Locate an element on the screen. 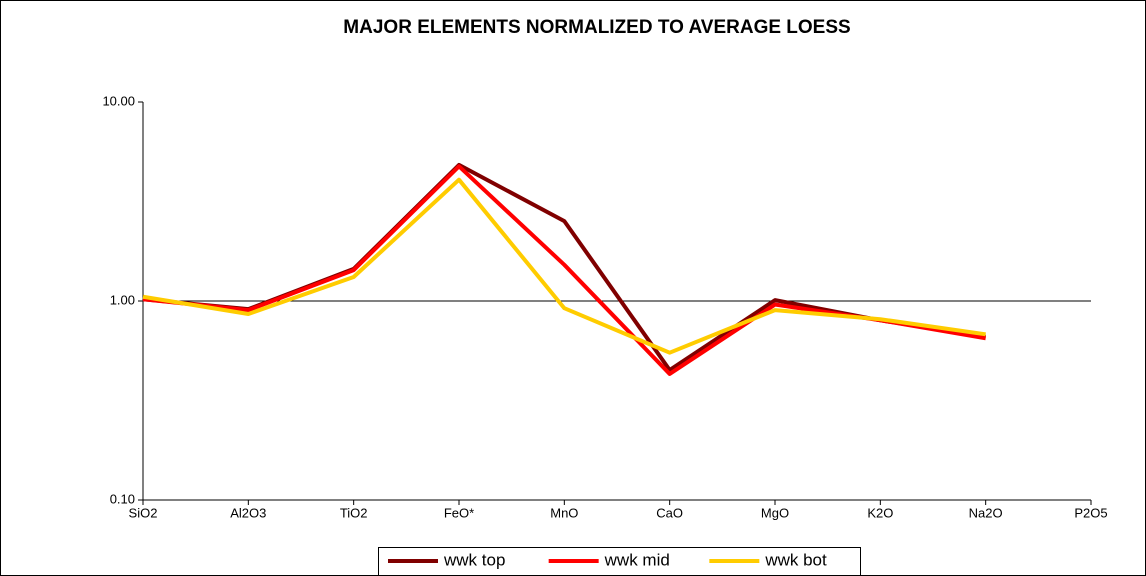  x-tick-label: Na2O is located at coordinates (986, 512).